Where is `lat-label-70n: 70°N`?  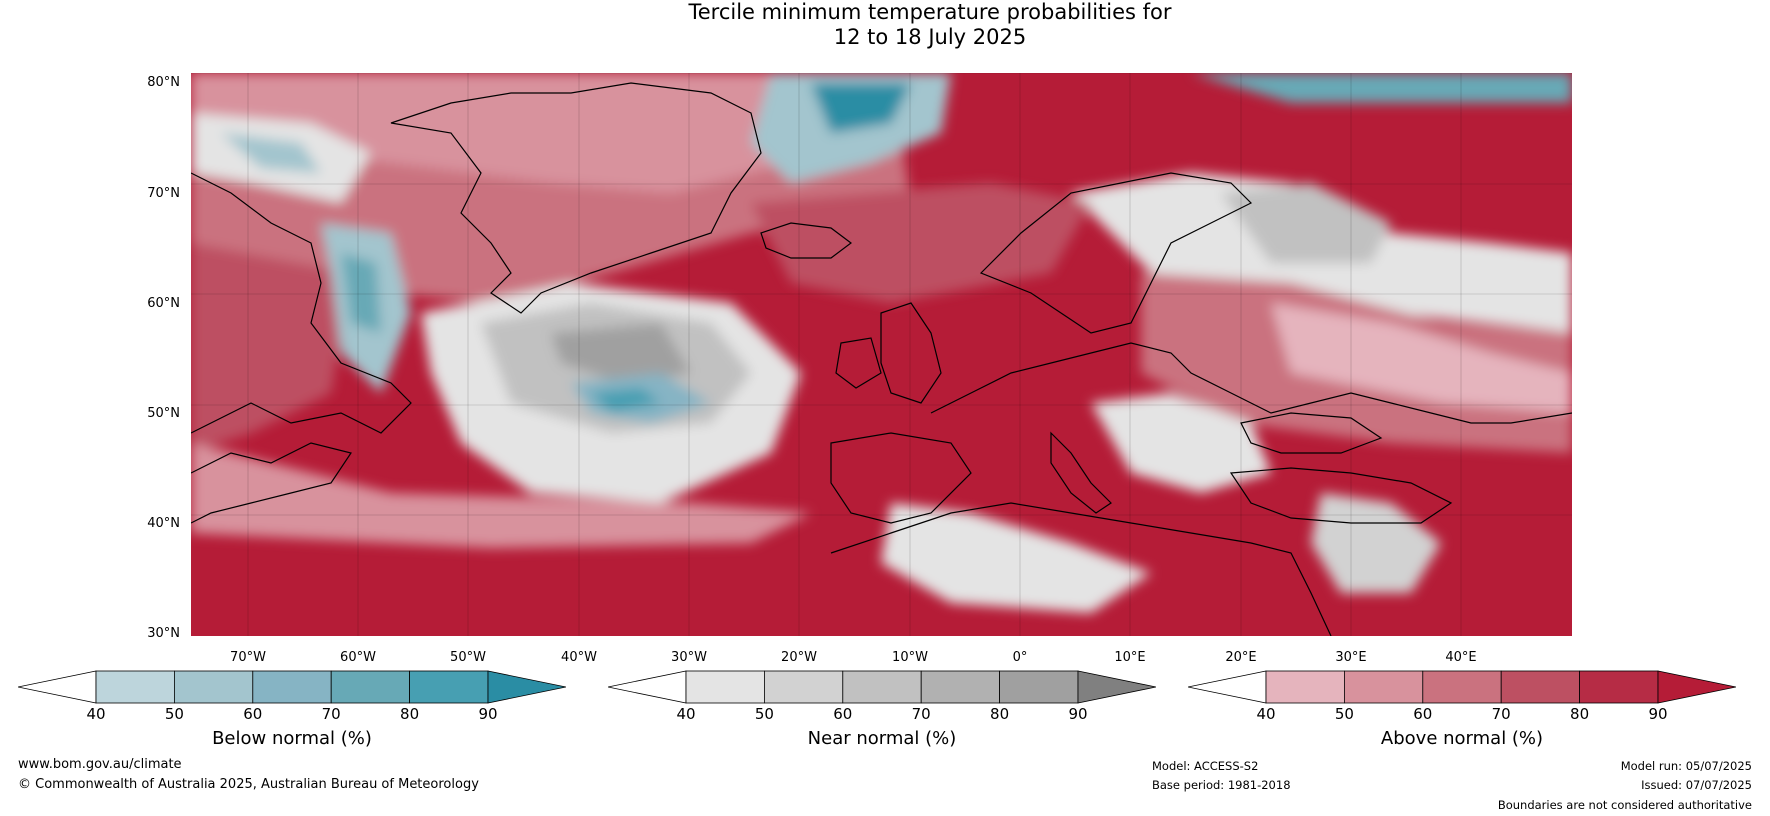
lat-label-70n: 70°N is located at coordinates (163, 193).